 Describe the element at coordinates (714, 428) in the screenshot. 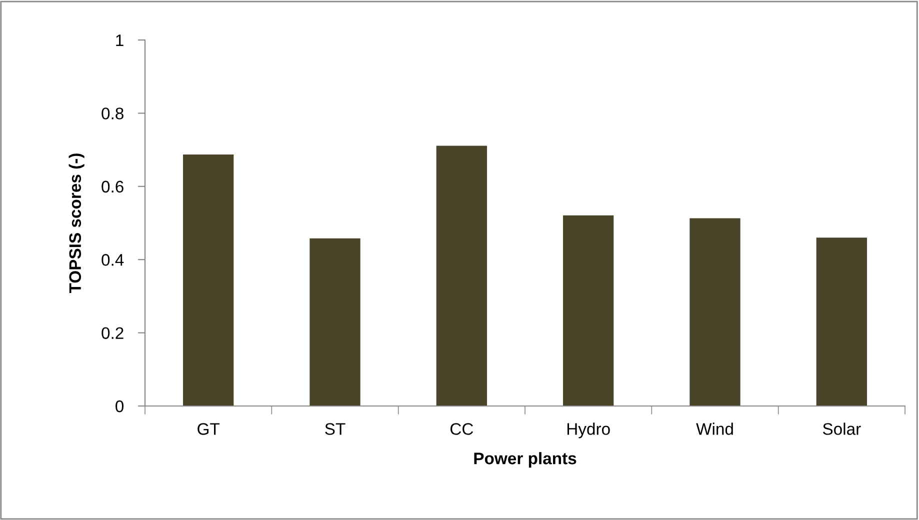

I see `x-tick-label: Wind` at that location.